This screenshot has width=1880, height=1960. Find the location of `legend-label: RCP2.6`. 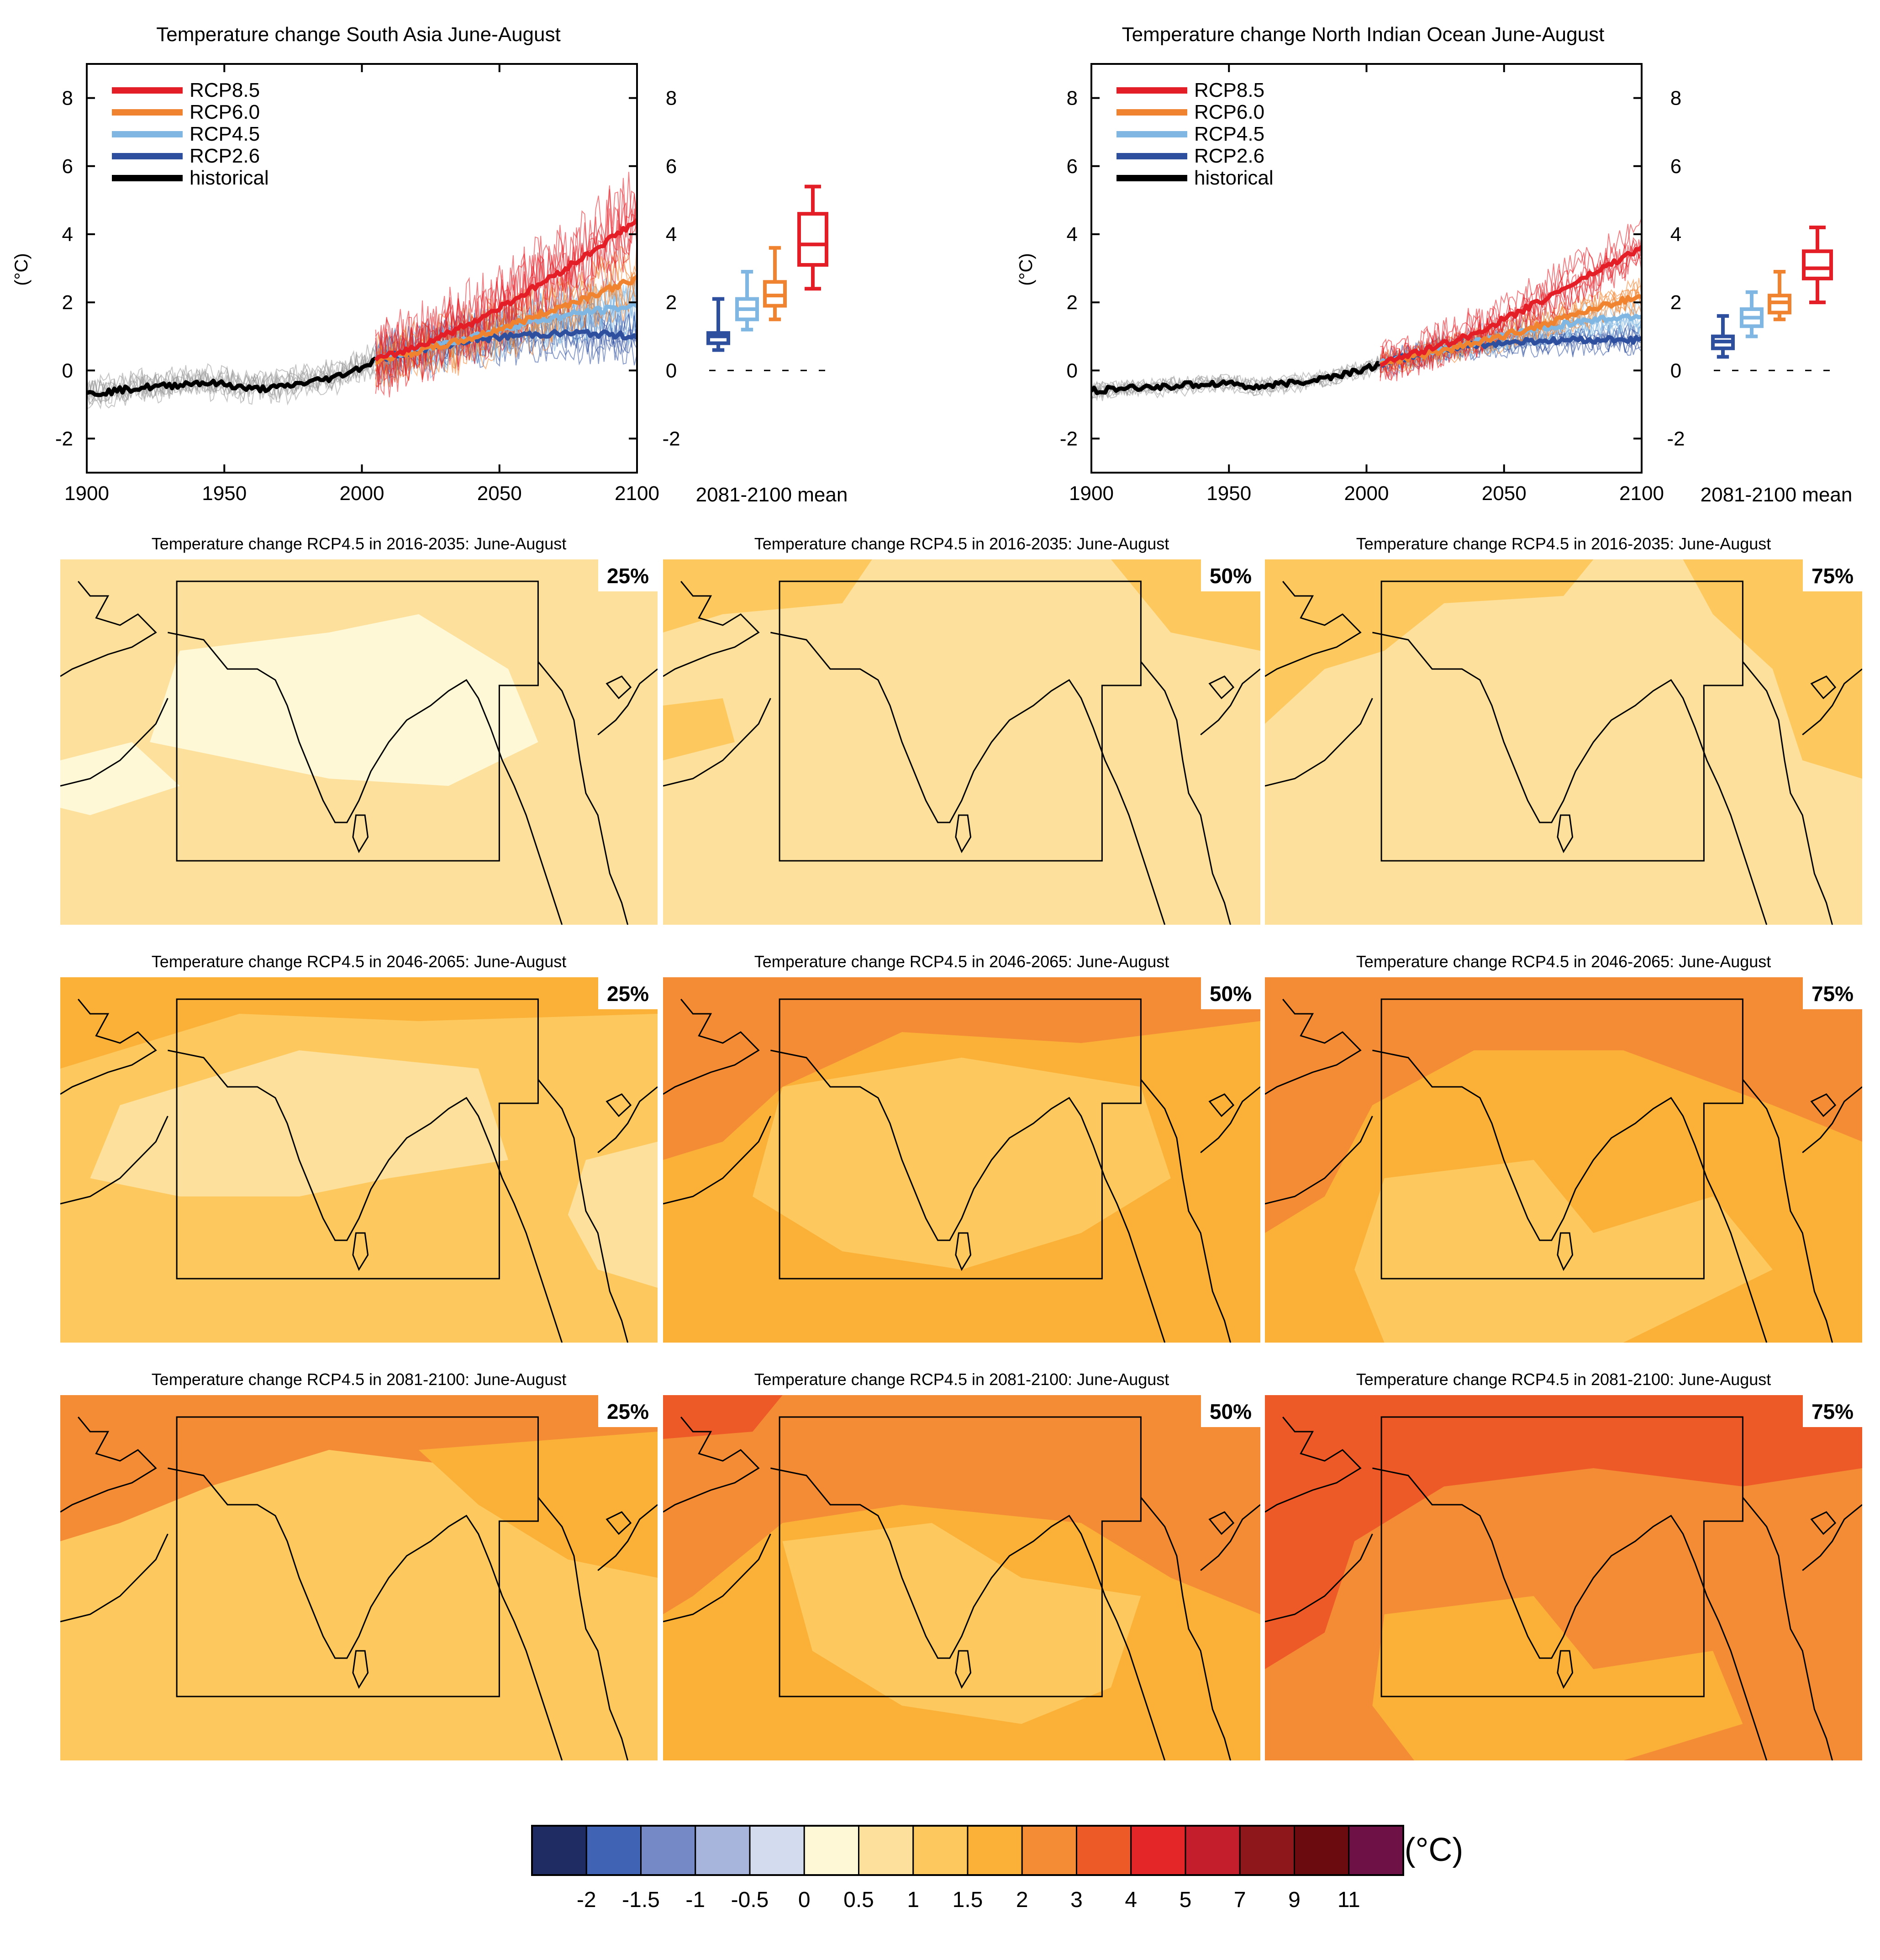

legend-label: RCP2.6 is located at coordinates (225, 156).